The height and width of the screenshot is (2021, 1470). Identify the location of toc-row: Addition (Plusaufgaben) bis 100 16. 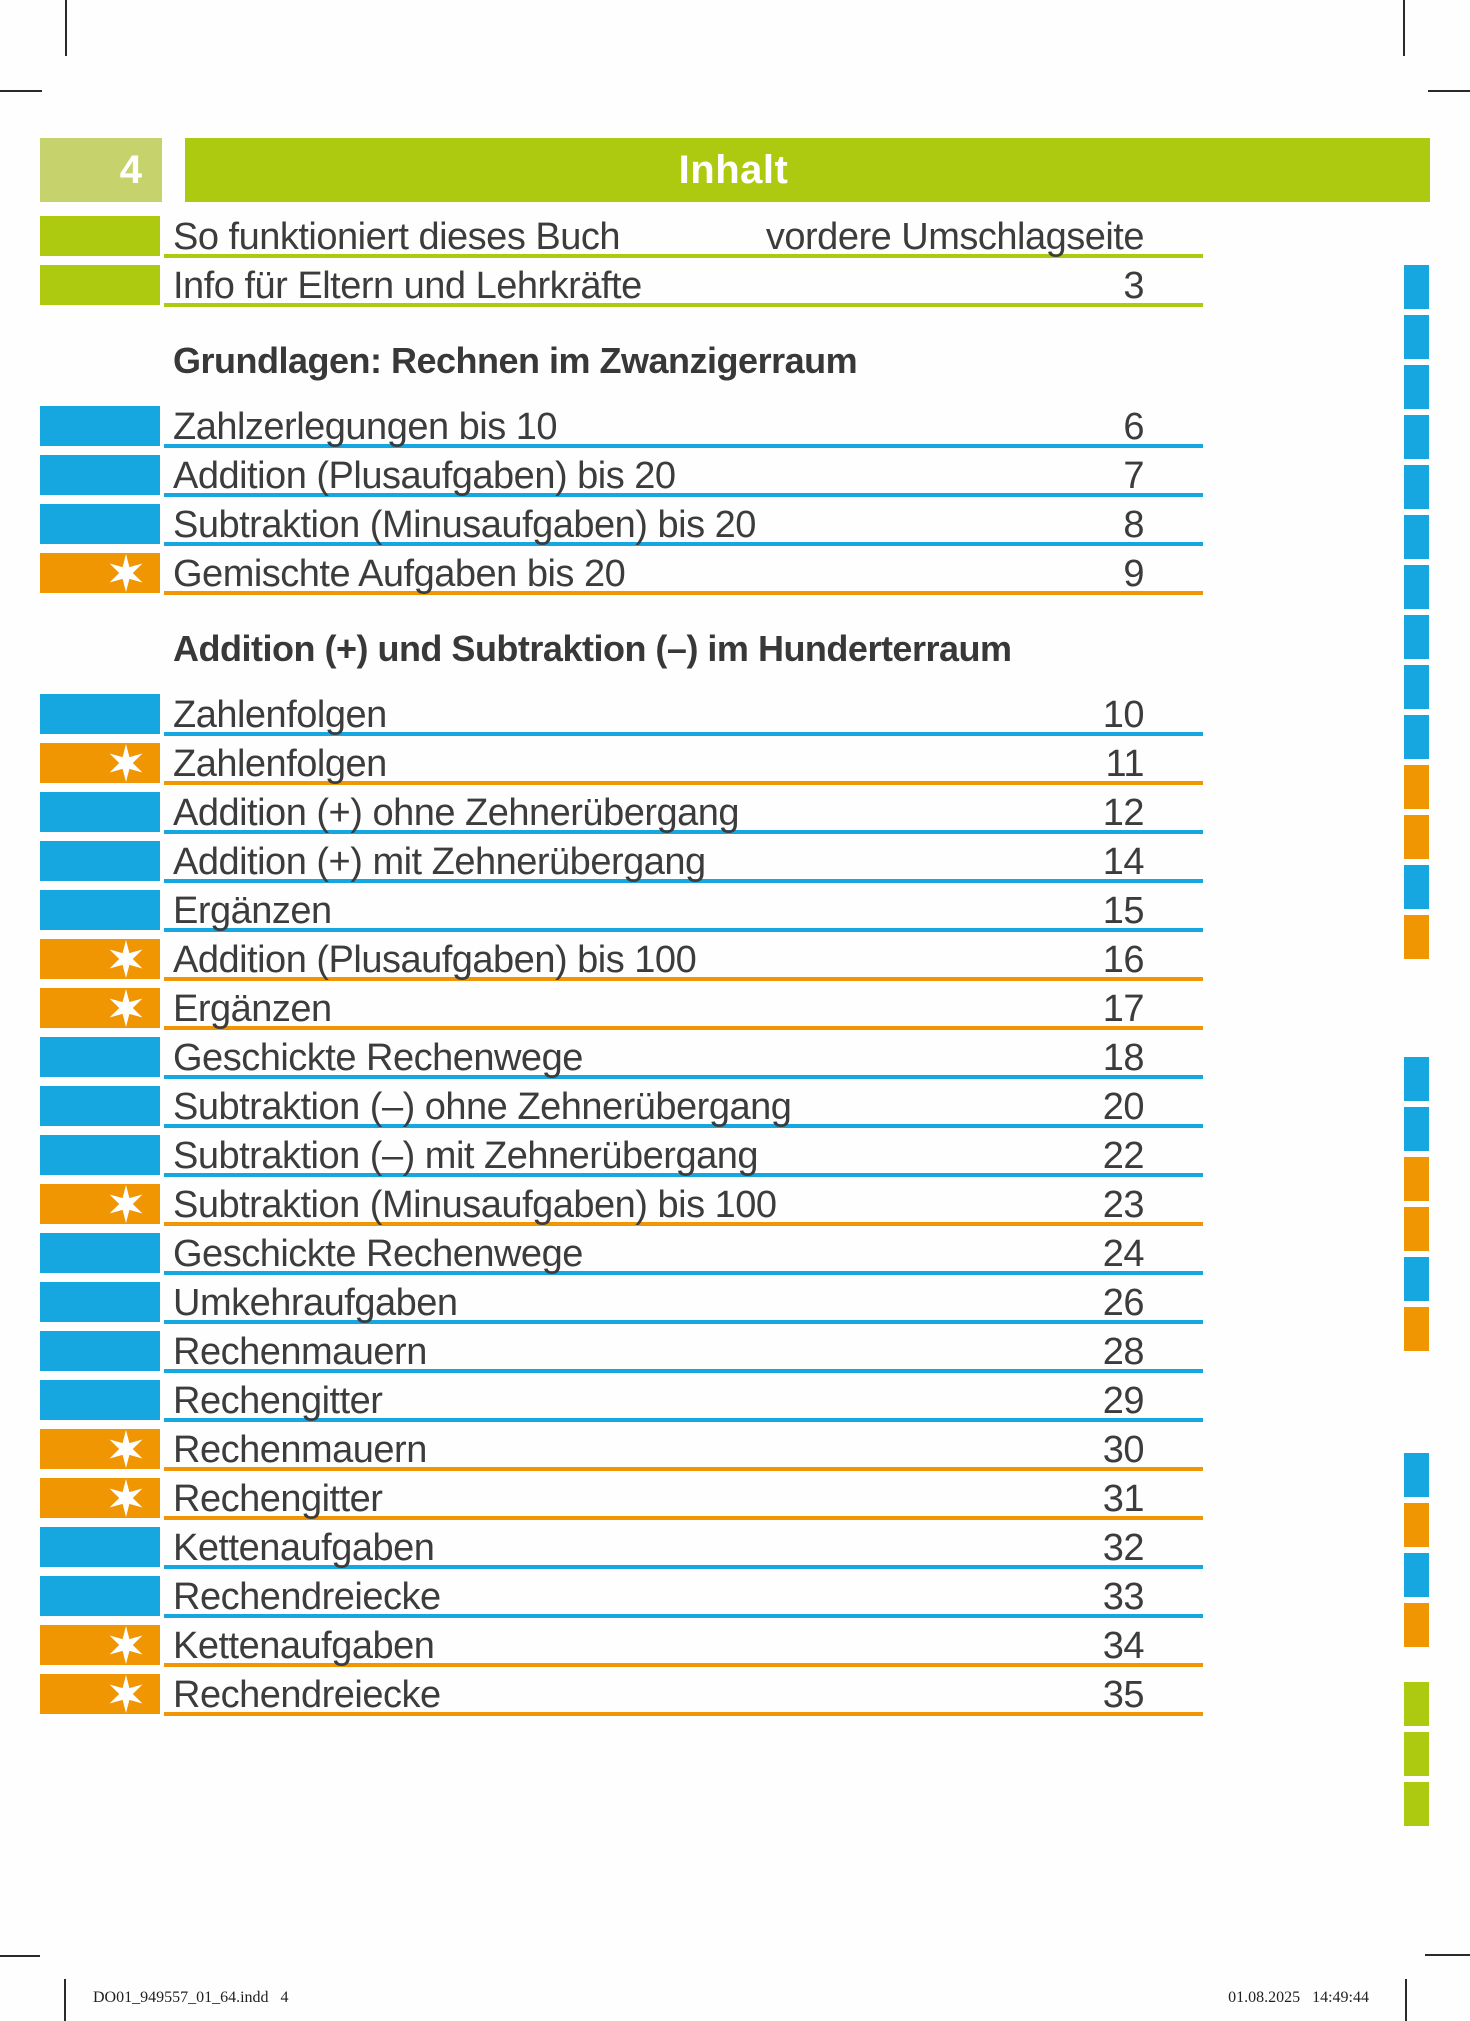
(621, 960).